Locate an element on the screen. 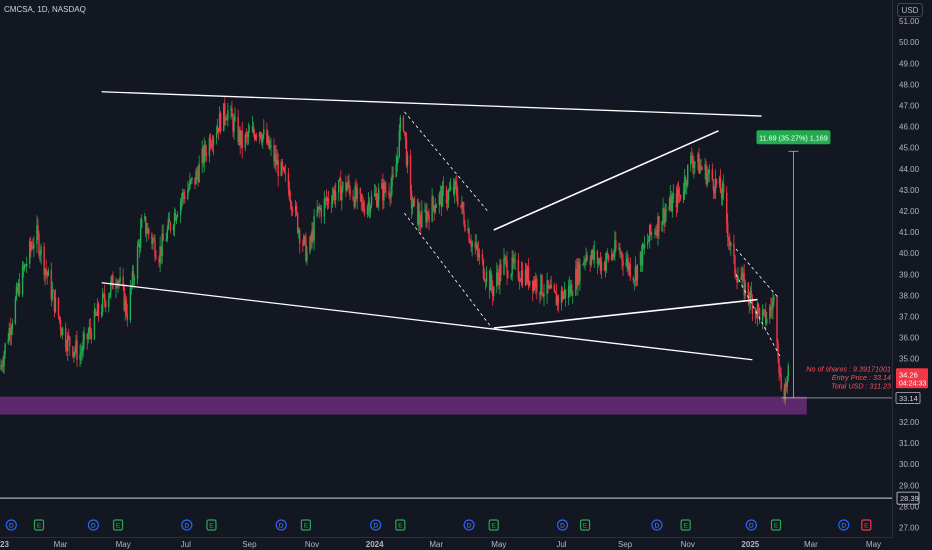 This screenshot has height=550, width=932. time-tick-label: Mar is located at coordinates (61, 544).